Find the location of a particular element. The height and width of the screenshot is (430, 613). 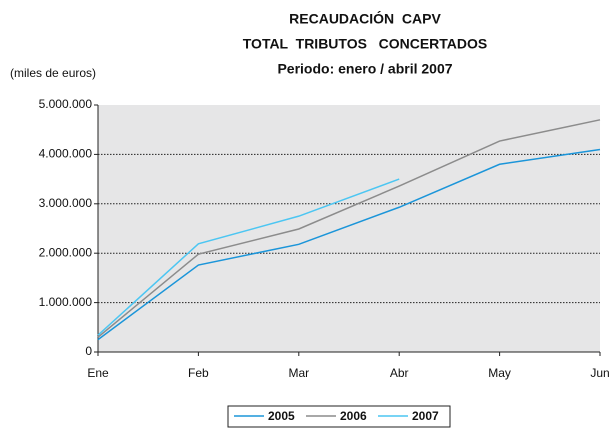

x-tick-label: Jun is located at coordinates (599, 373).